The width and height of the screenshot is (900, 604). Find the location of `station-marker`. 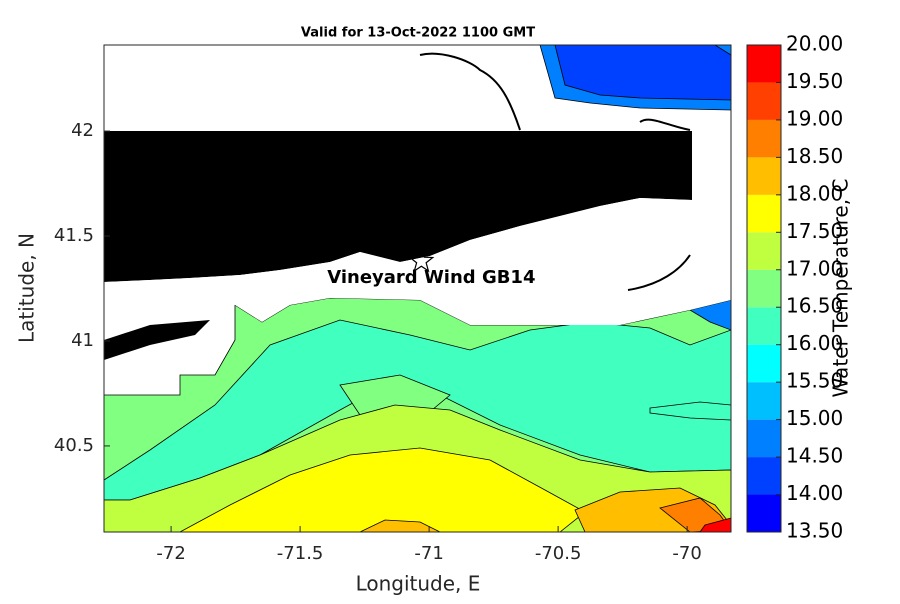

station-marker is located at coordinates (421, 260).